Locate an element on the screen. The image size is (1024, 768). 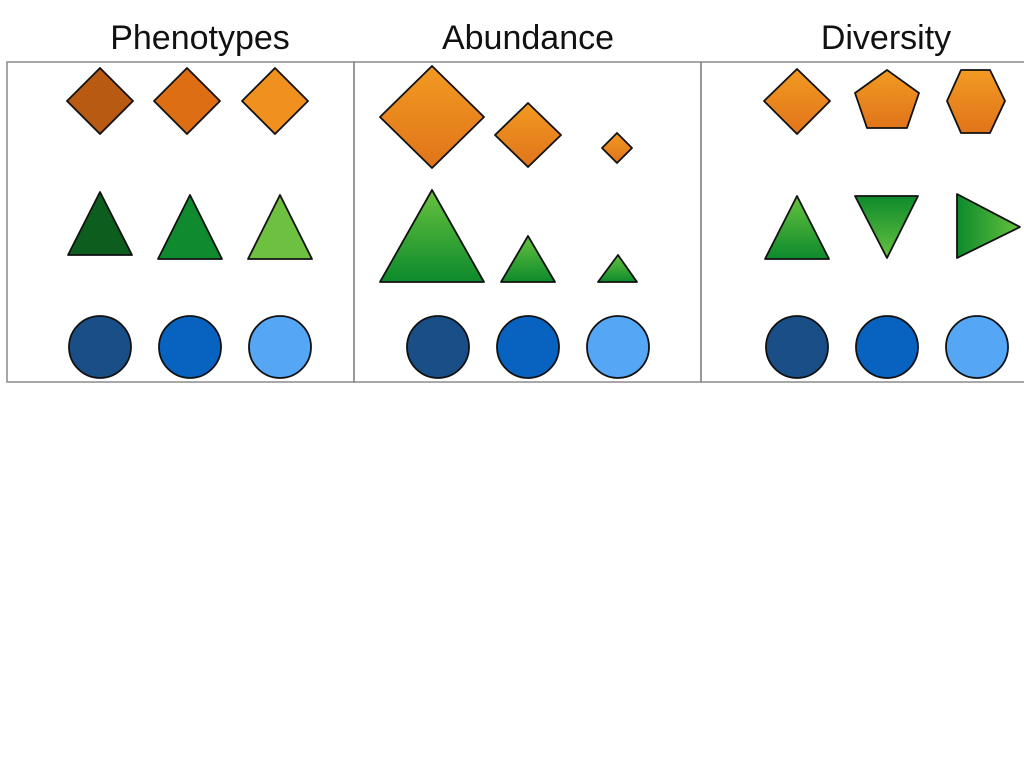
triangle-medium is located at coordinates (528, 259).